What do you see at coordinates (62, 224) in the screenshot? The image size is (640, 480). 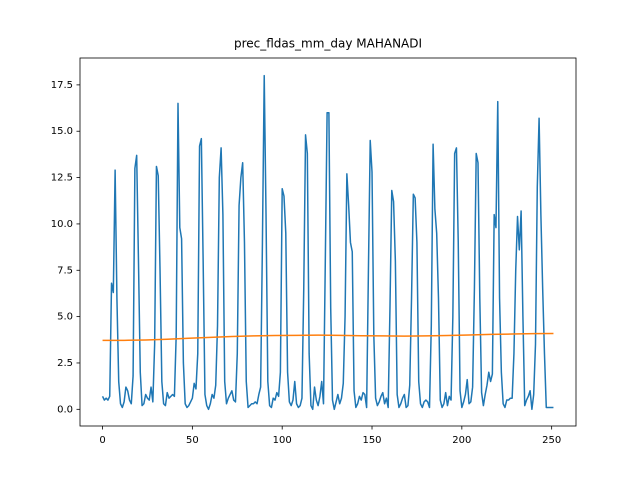 I see `y-tick-label: 10.0` at bounding box center [62, 224].